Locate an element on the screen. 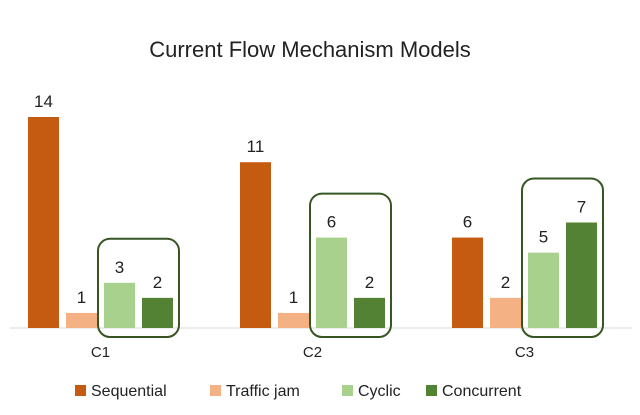  bar-sequential-c1 is located at coordinates (43, 222).